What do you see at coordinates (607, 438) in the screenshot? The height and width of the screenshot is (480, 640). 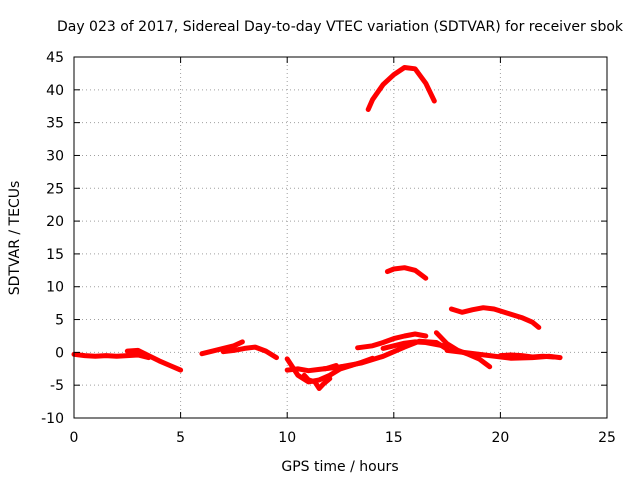 I see `x-tick-label: 25` at bounding box center [607, 438].